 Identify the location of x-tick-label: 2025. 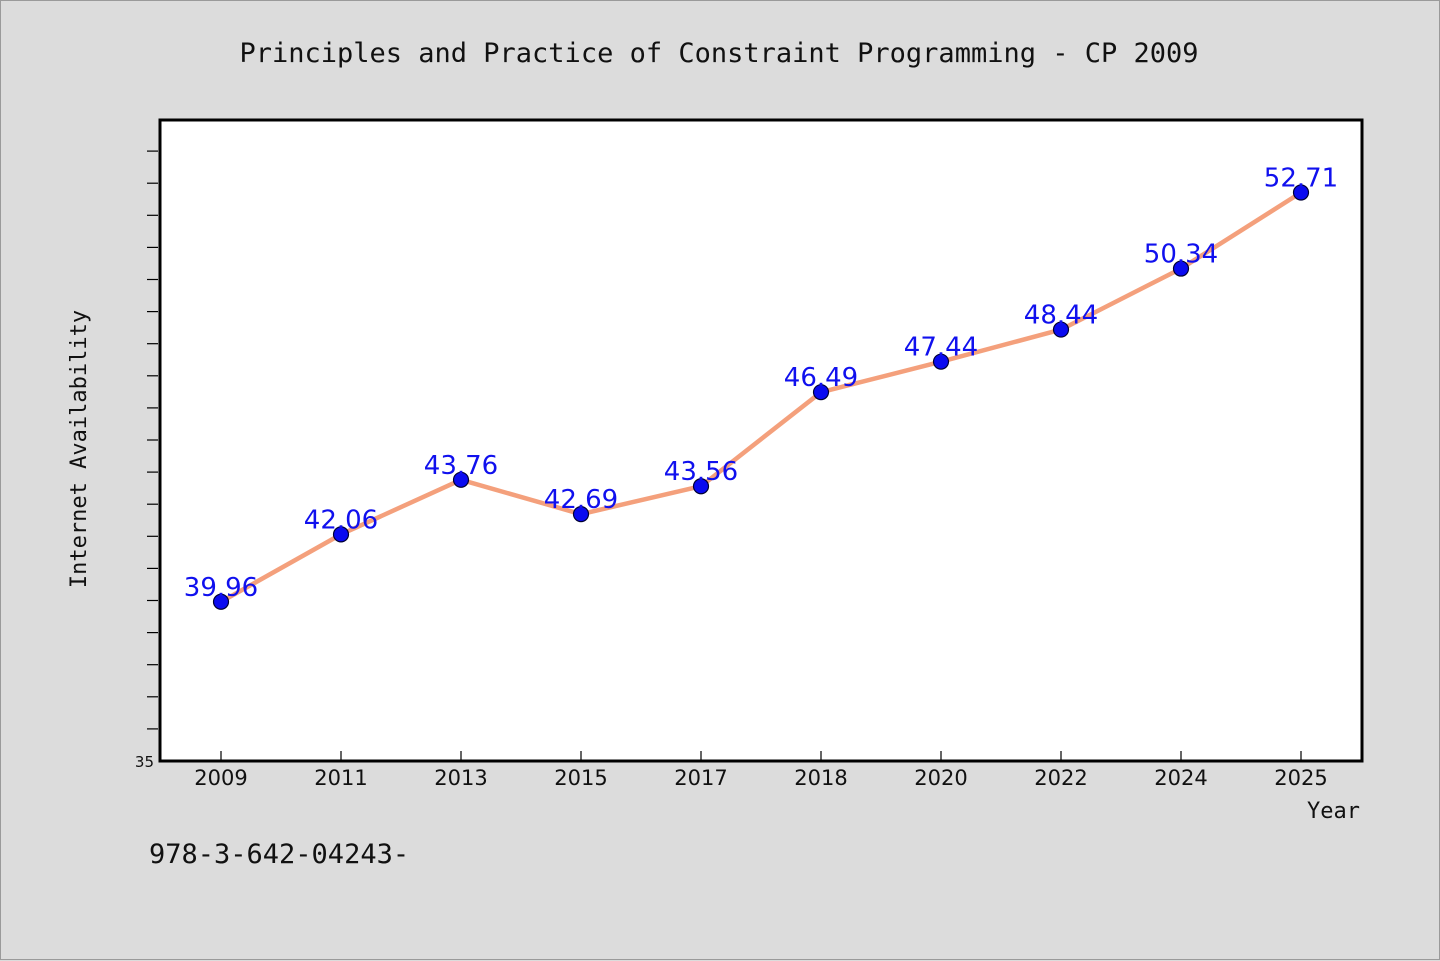
(1300, 778).